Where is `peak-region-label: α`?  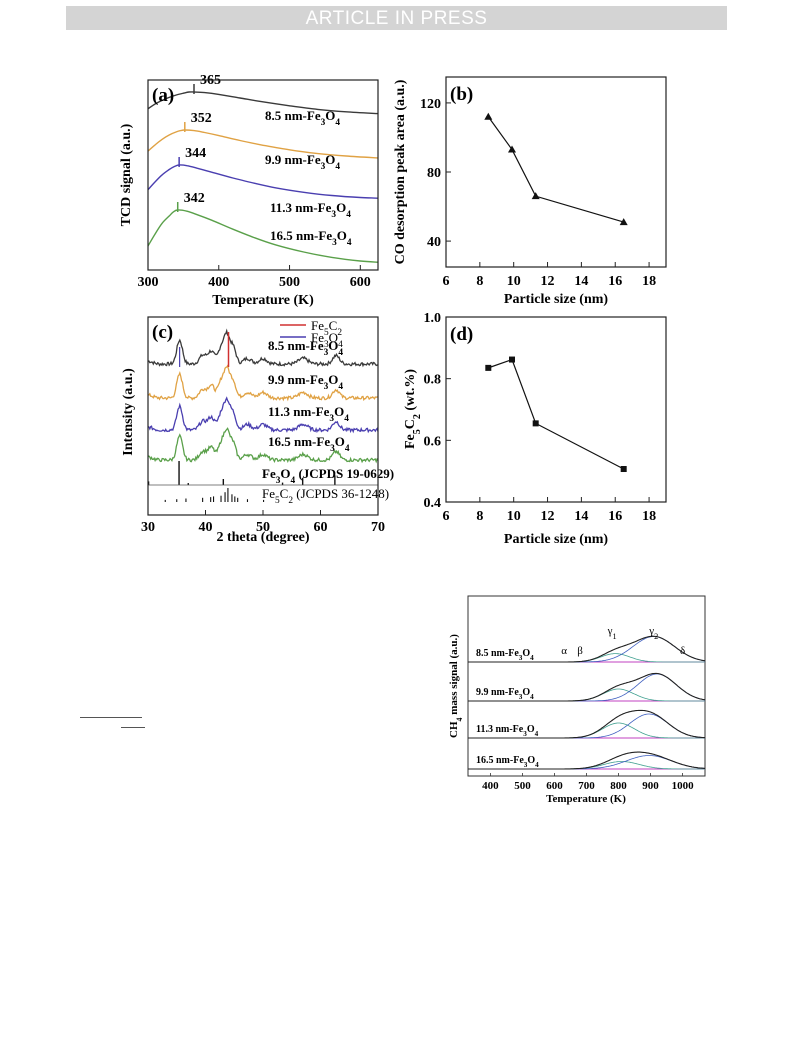
peak-region-label: α is located at coordinates (564, 651).